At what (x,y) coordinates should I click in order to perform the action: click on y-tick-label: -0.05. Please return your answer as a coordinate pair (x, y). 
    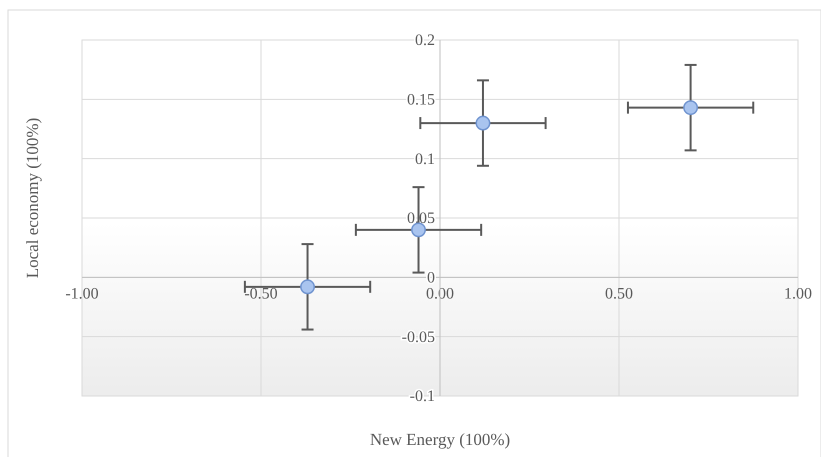
    Looking at the image, I should click on (418, 337).